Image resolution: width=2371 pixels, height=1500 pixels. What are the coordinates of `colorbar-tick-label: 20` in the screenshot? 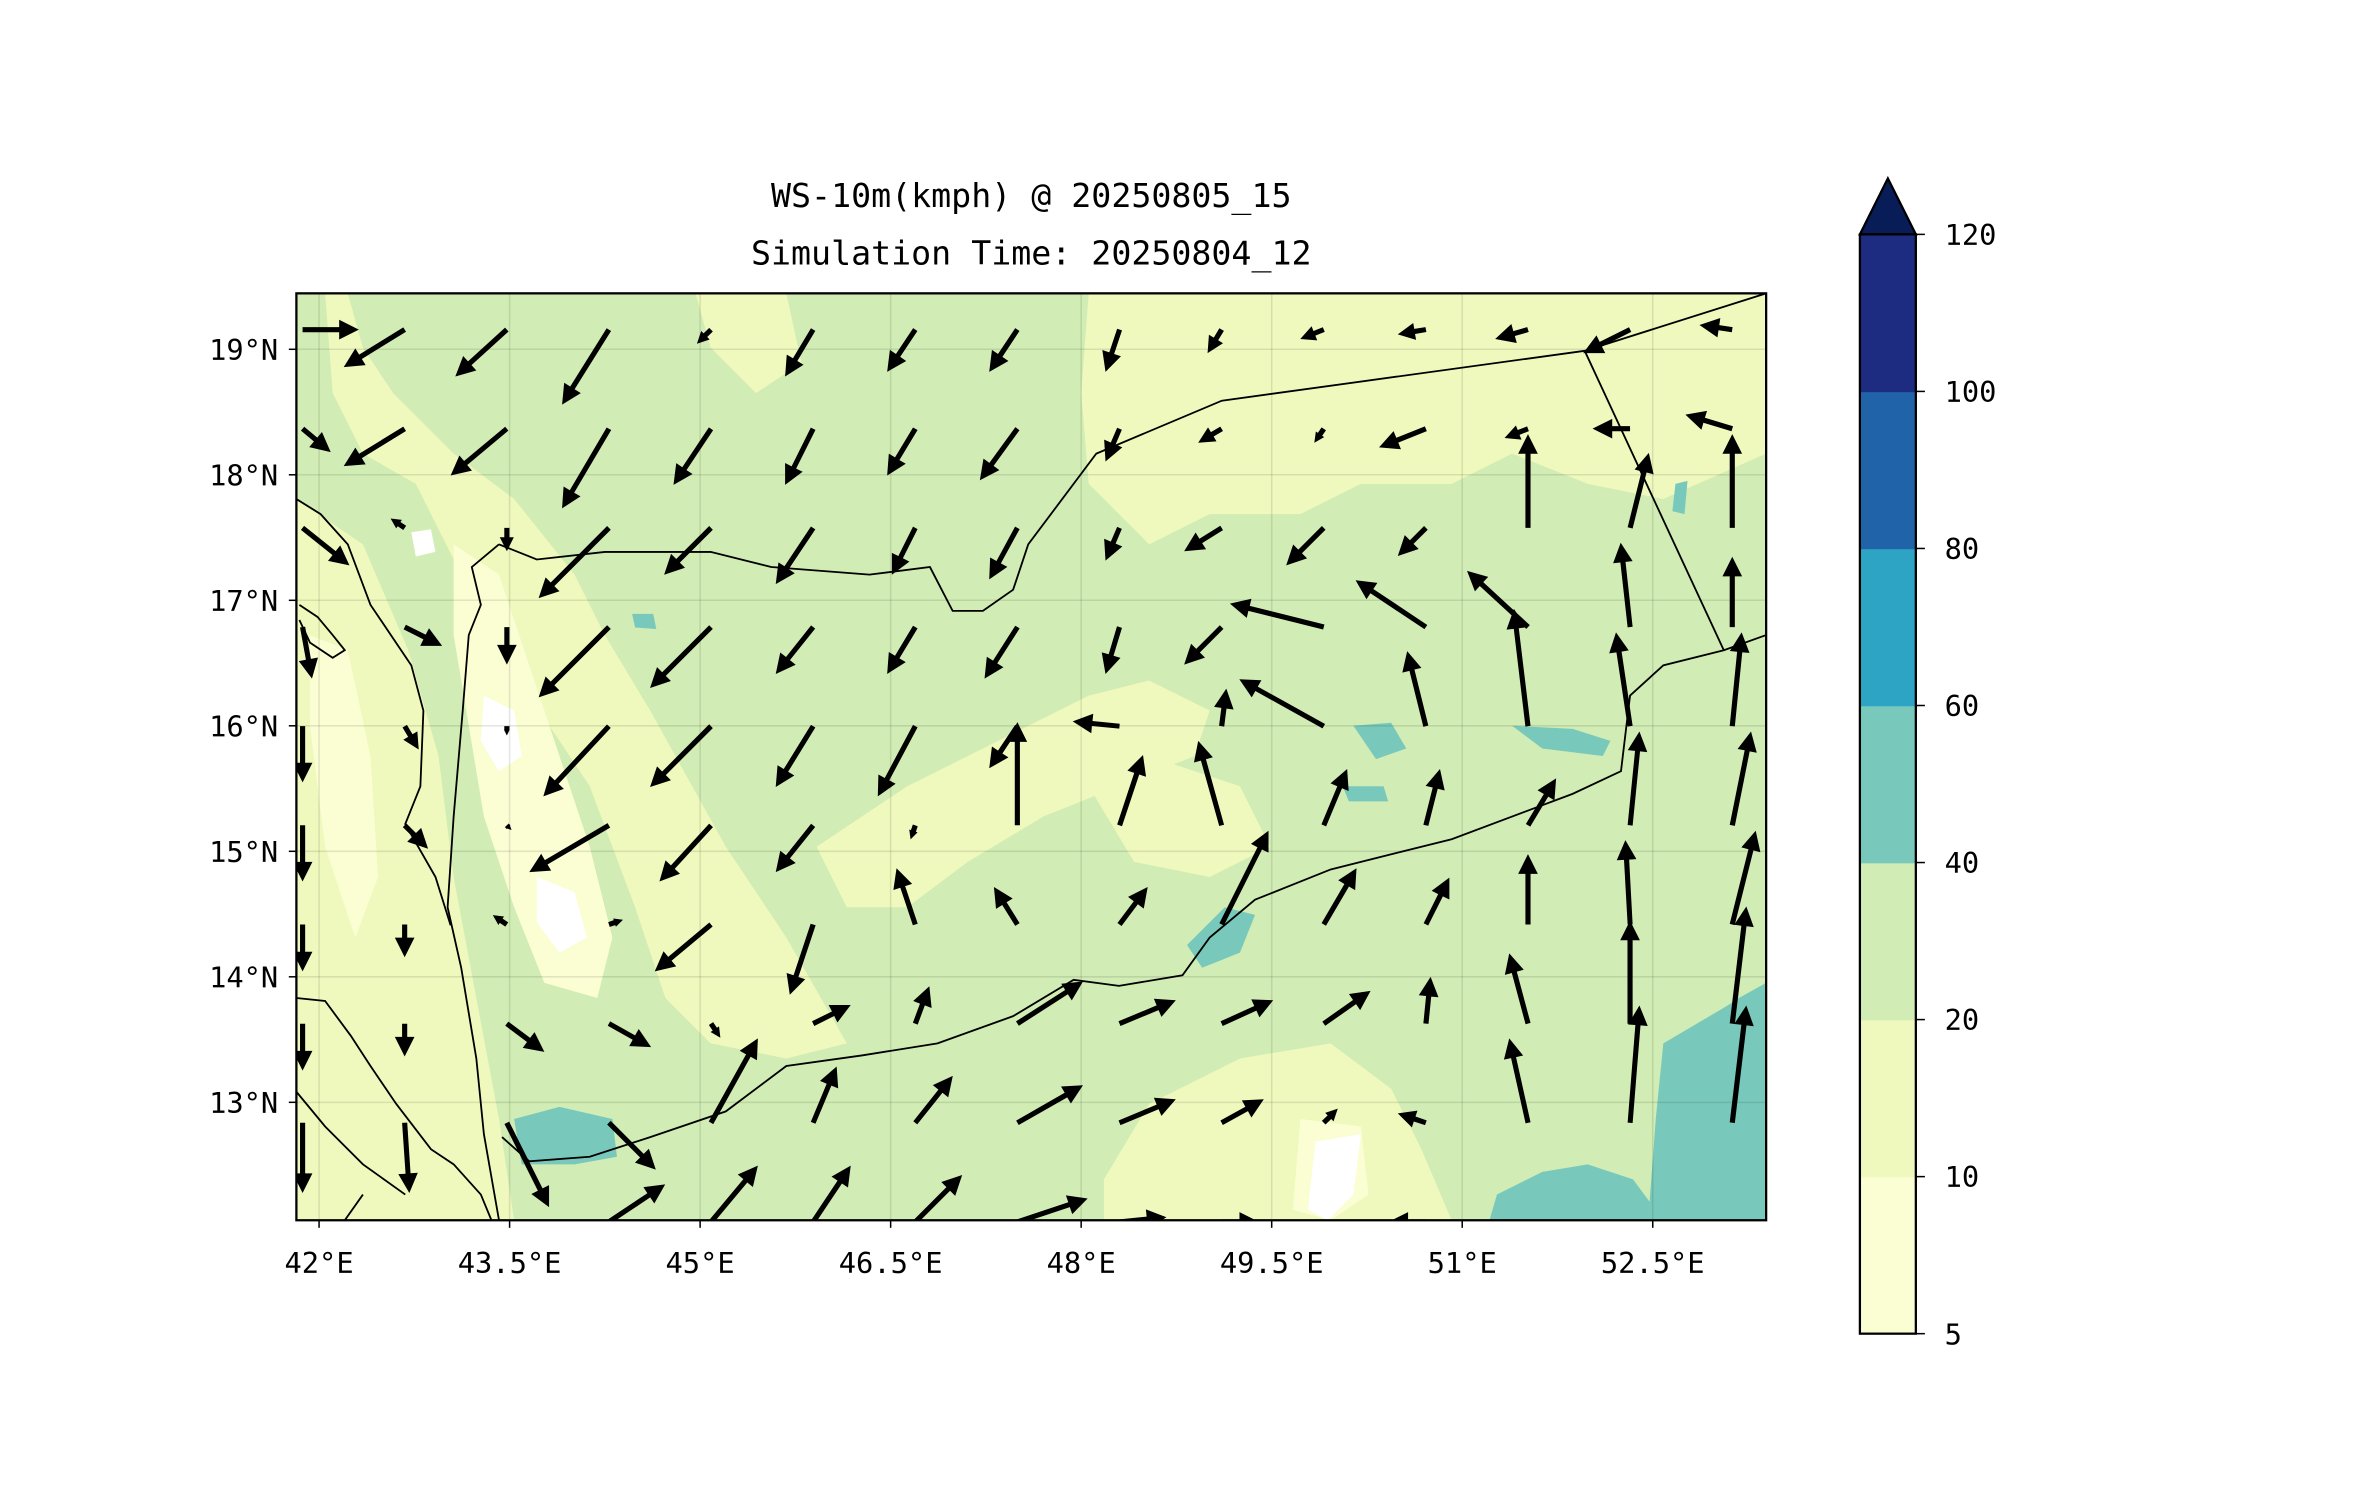 It's located at (1962, 1020).